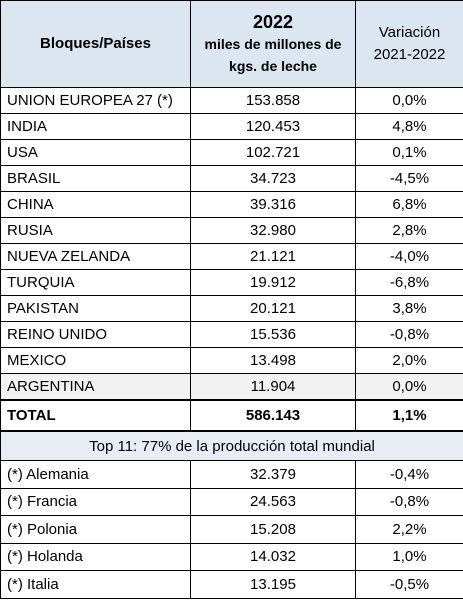 Image resolution: width=463 pixels, height=600 pixels. I want to click on table-row: INDIA 120.453 4,8%, so click(231, 126).